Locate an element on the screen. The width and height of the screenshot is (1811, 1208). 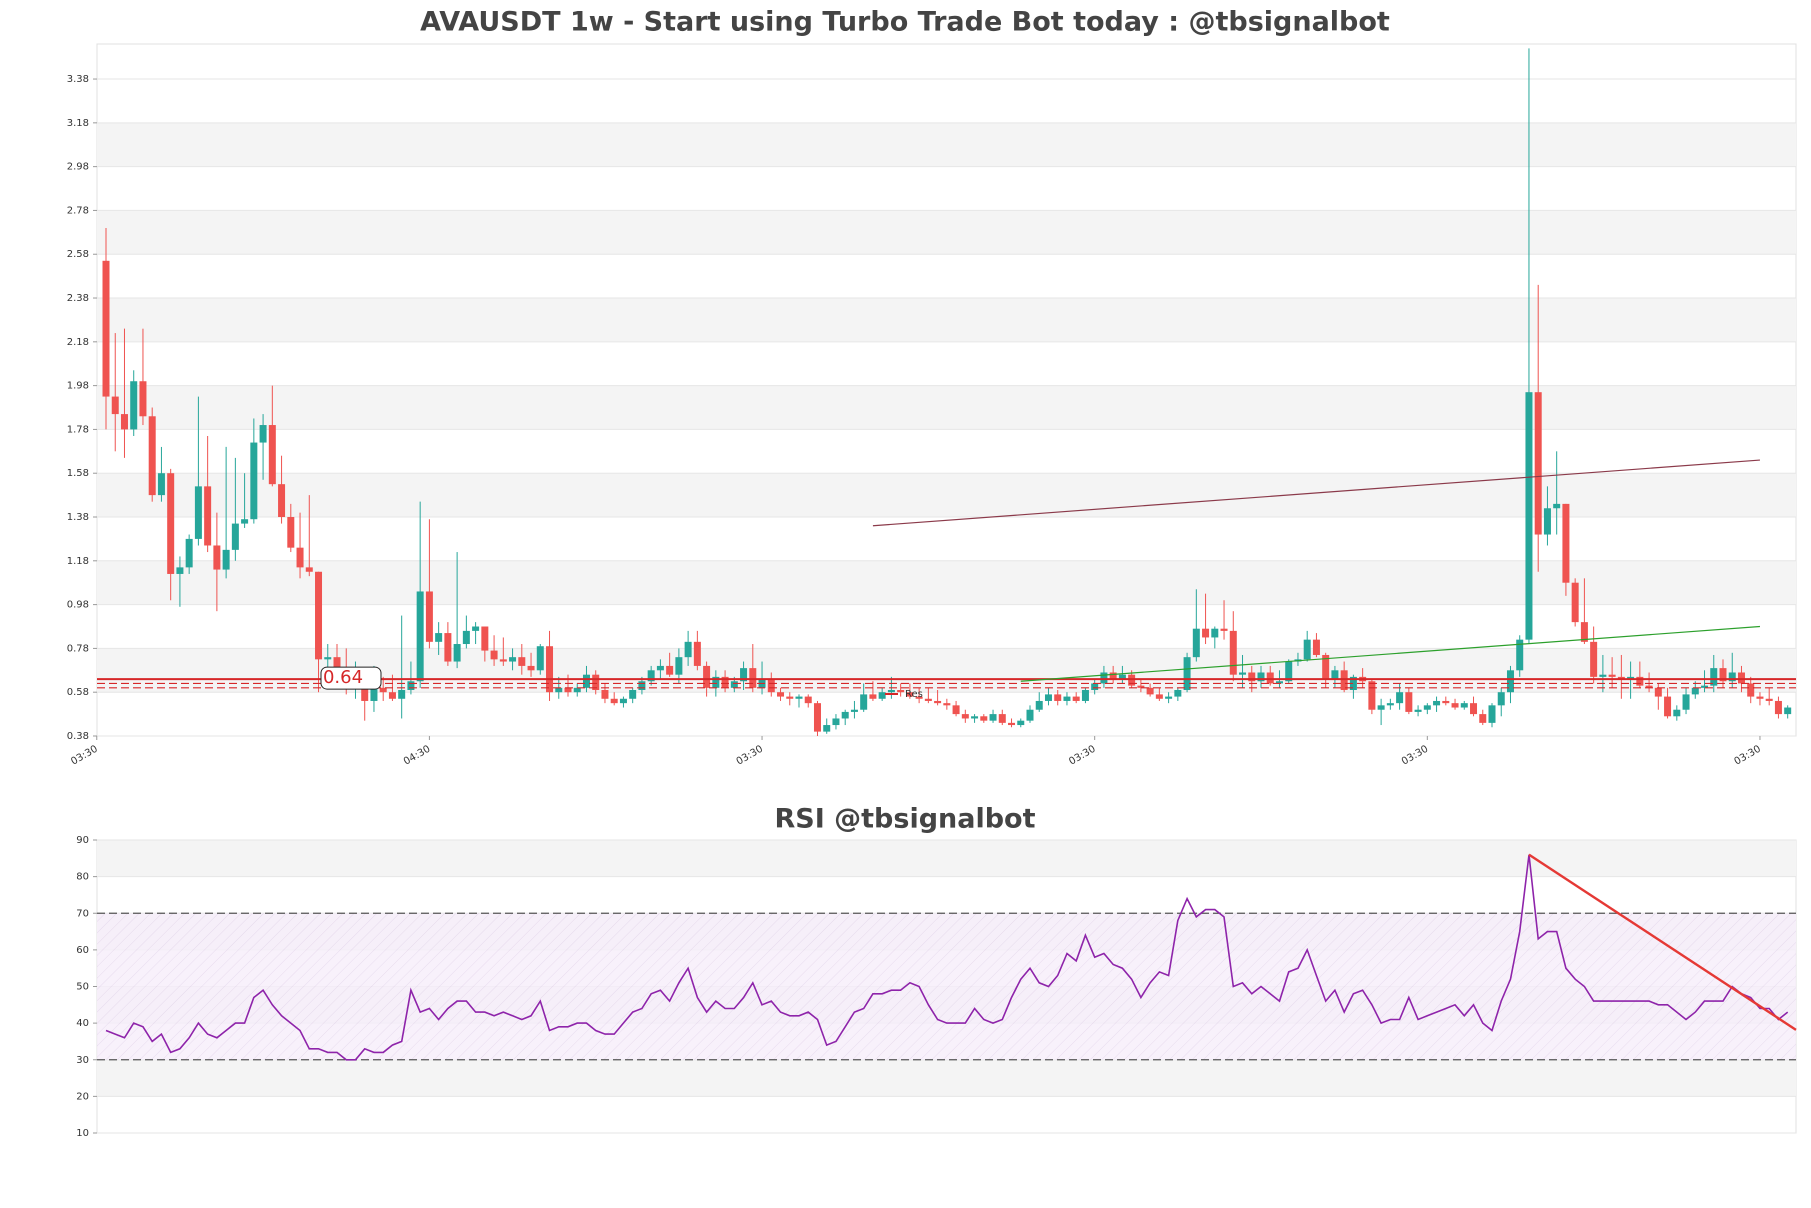
y-tick-label: 0.78 is located at coordinates (78, 648).